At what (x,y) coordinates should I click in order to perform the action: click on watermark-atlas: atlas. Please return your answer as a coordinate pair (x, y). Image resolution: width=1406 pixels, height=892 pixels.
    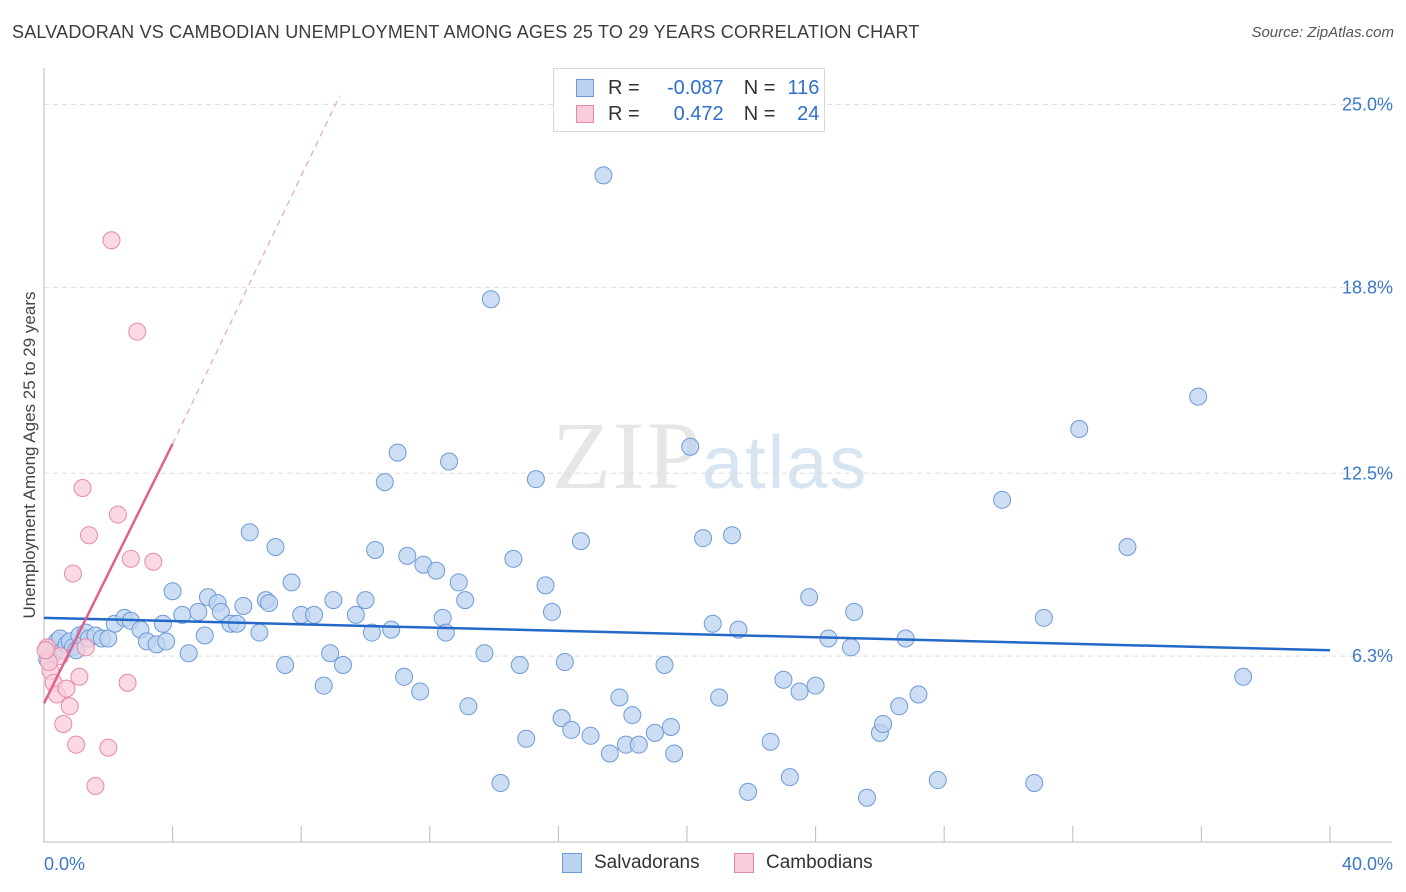
    Looking at the image, I should click on (785, 462).